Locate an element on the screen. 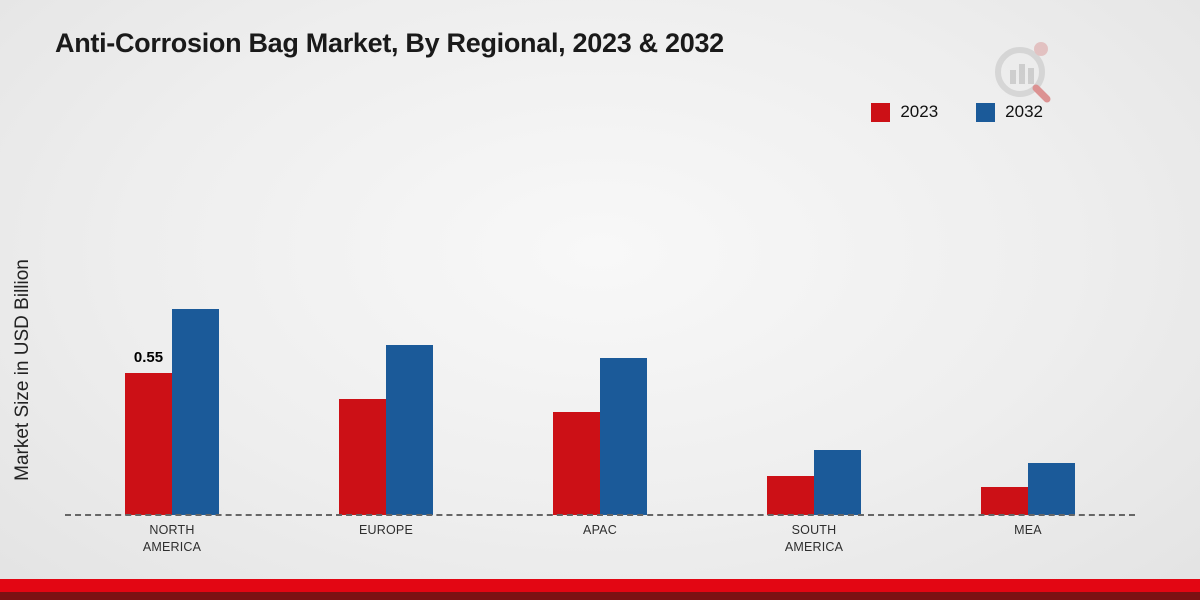 The image size is (1200, 600). category-axis: NORTH AMERICA EUROPE APAC SOUTH AMERICA MEA is located at coordinates (600, 539).